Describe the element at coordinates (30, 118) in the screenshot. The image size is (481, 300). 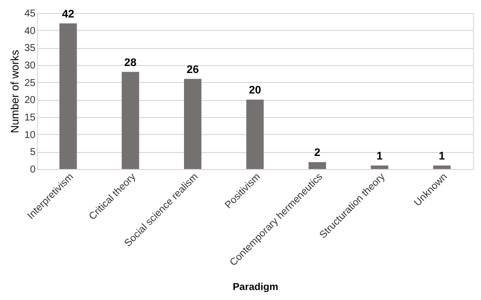
I see `y-tick-label: 15` at that location.